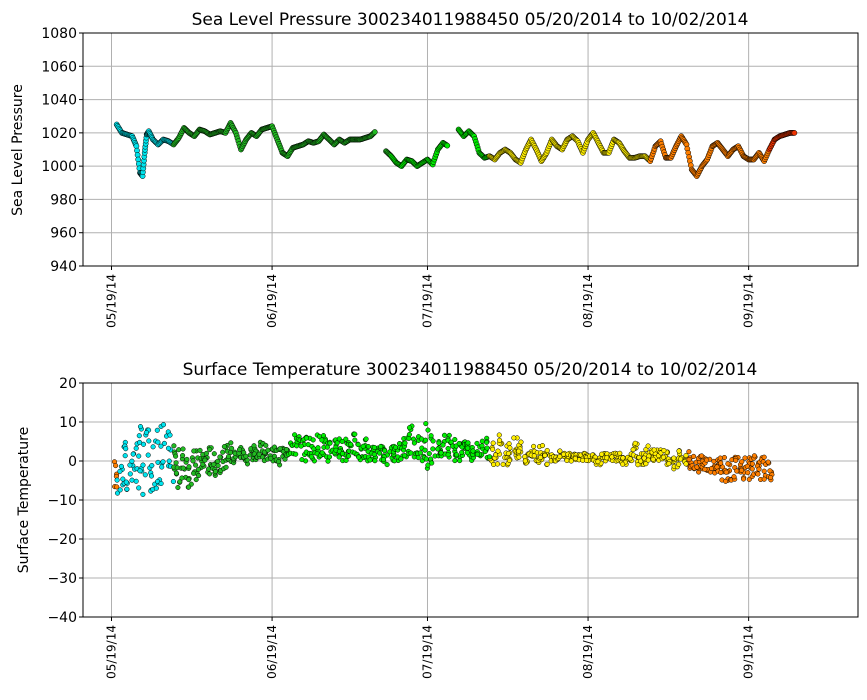  What do you see at coordinates (72, 462) in the screenshot?
I see `temperature-ytick-label: 0` at bounding box center [72, 462].